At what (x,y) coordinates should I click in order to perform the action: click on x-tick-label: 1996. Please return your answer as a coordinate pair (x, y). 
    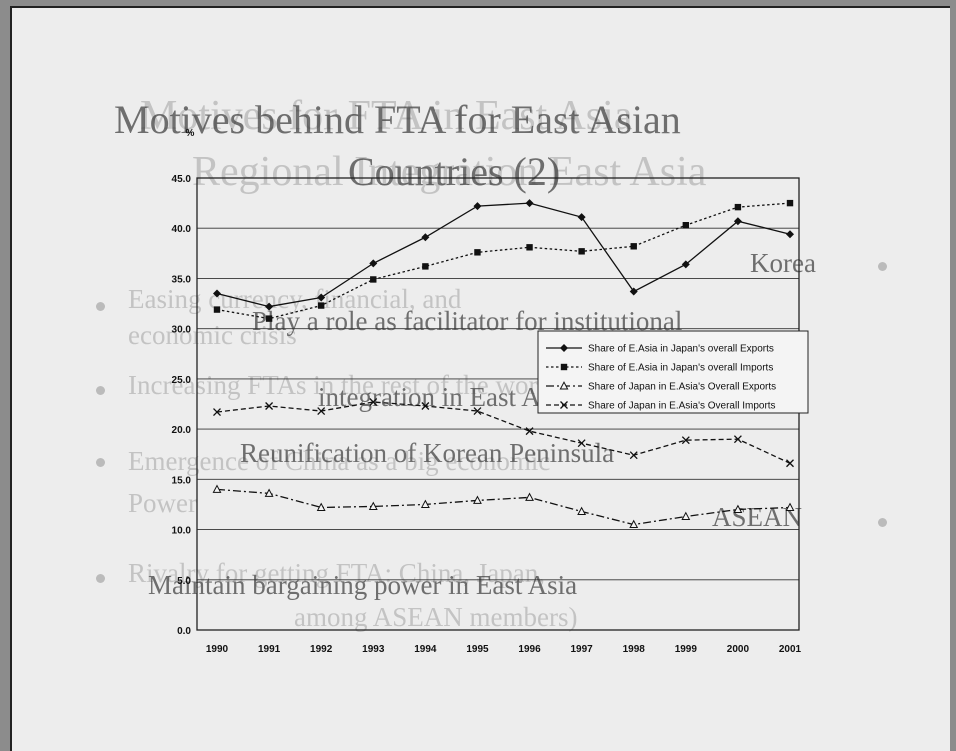
    Looking at the image, I should click on (529, 649).